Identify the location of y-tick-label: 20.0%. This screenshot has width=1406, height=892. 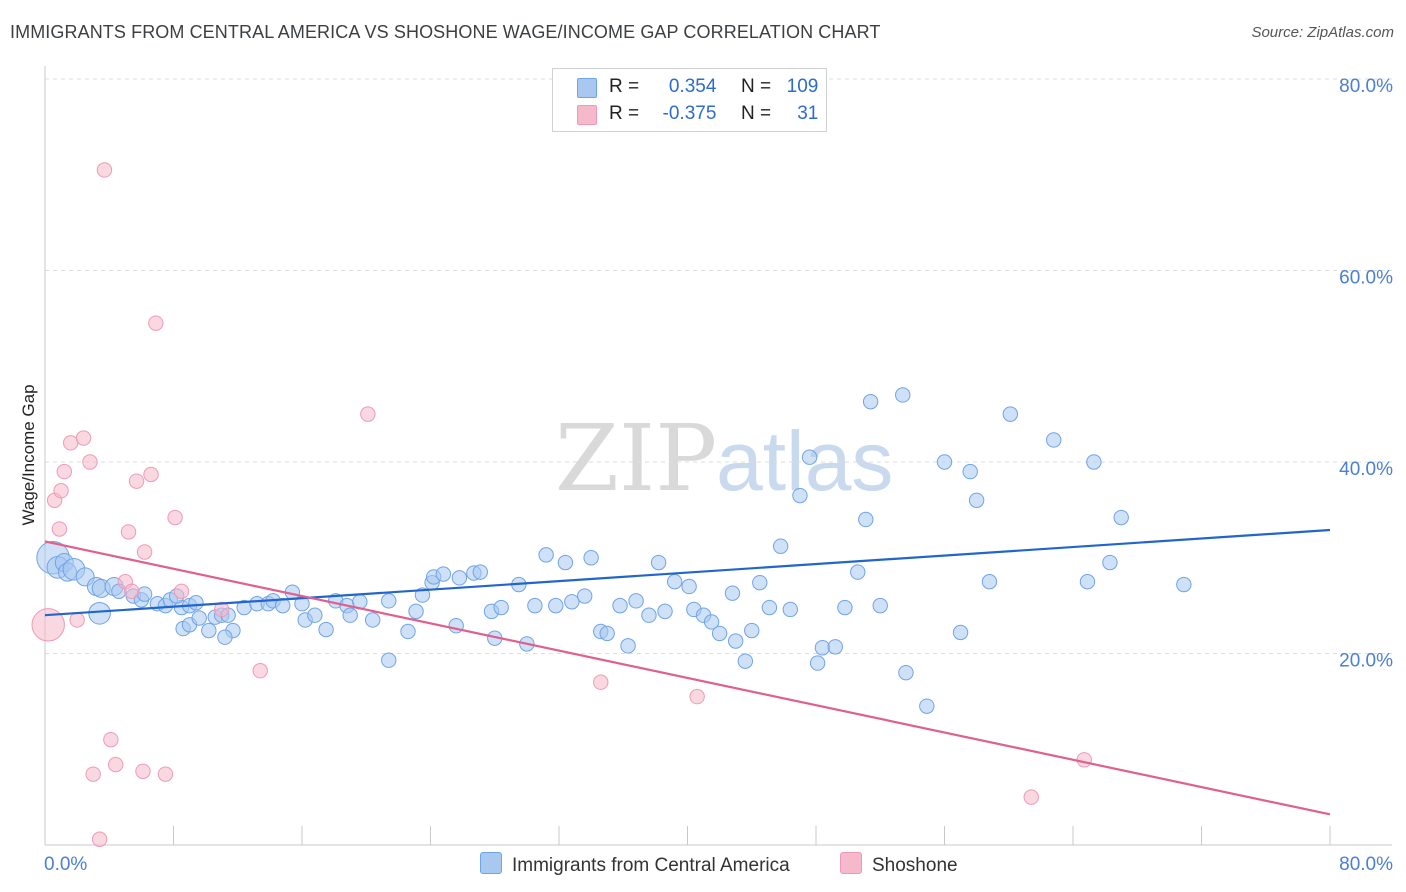
(1366, 661).